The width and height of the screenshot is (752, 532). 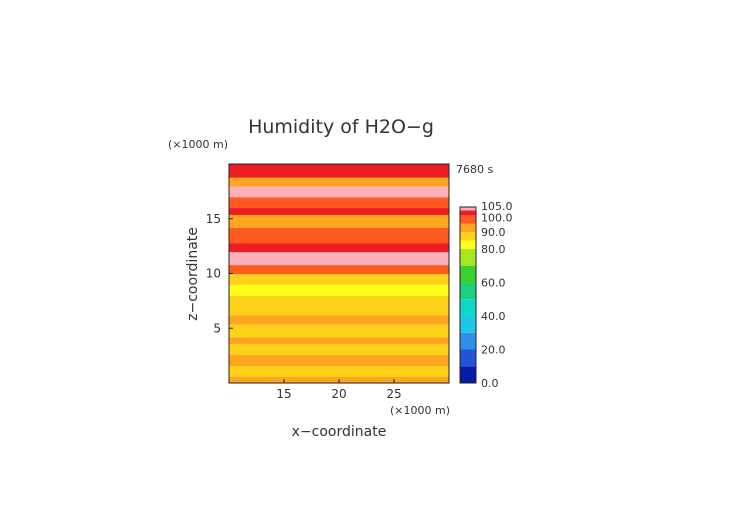 What do you see at coordinates (283, 394) in the screenshot?
I see `x-tick-label: 15` at bounding box center [283, 394].